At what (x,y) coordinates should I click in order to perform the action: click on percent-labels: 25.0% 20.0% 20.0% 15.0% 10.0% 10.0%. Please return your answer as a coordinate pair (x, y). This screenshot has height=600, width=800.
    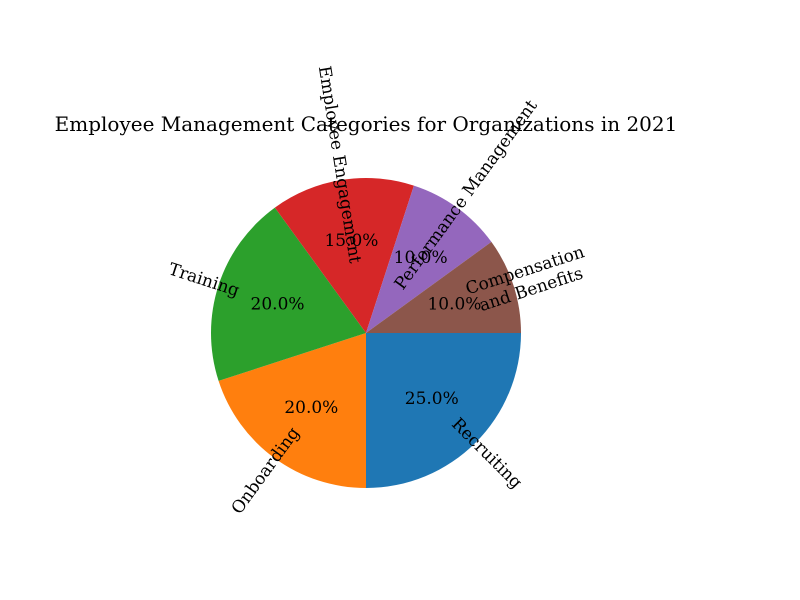
    Looking at the image, I should click on (366, 324).